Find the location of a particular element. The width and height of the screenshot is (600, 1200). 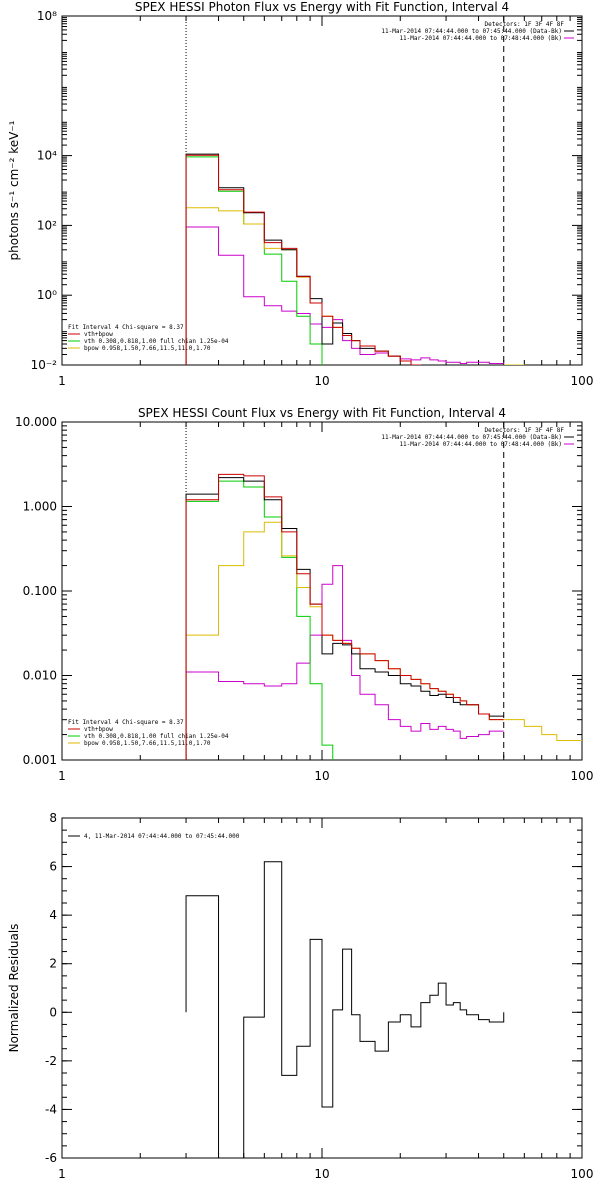

y-tick-label: 0.010 is located at coordinates (40, 676).